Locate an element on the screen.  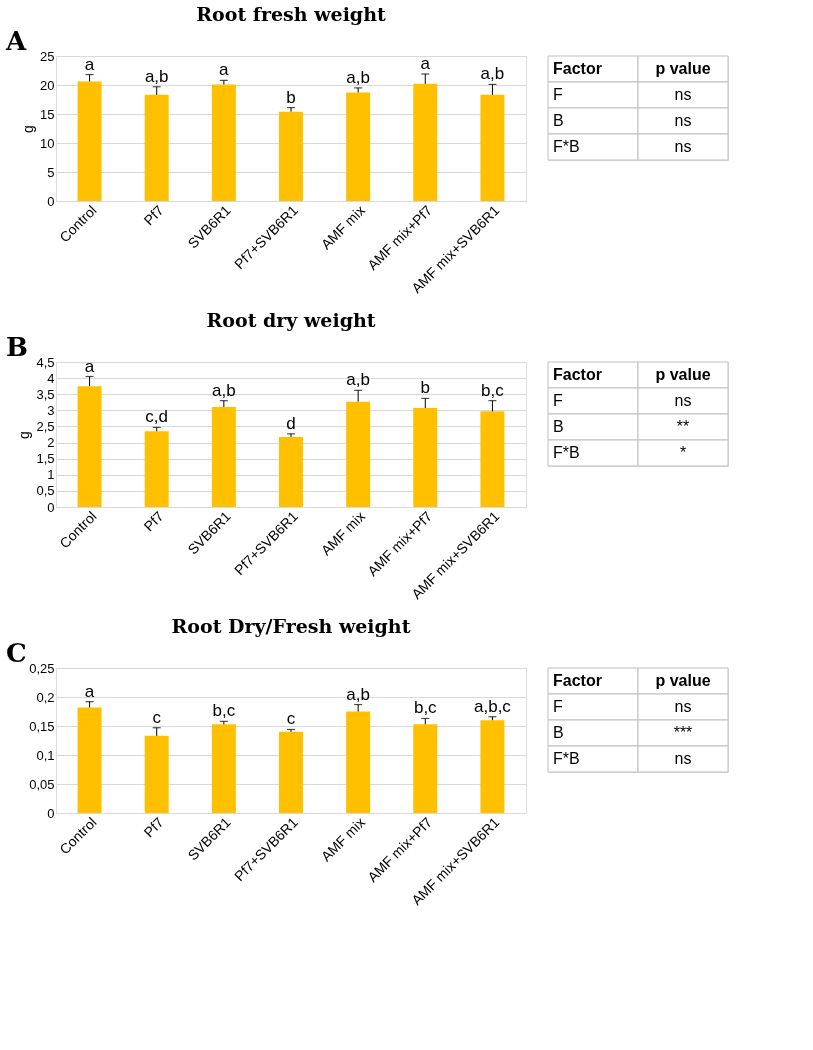
y-tick-label: 0,5 is located at coordinates (45, 491).